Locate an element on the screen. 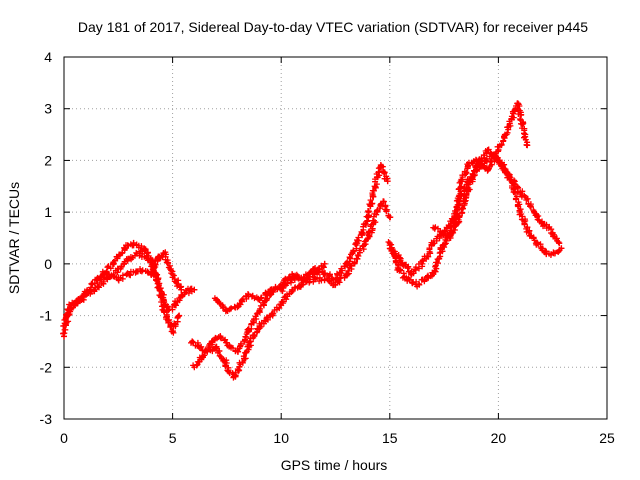 The height and width of the screenshot is (480, 640). y-tick-label: 3 is located at coordinates (48, 109).